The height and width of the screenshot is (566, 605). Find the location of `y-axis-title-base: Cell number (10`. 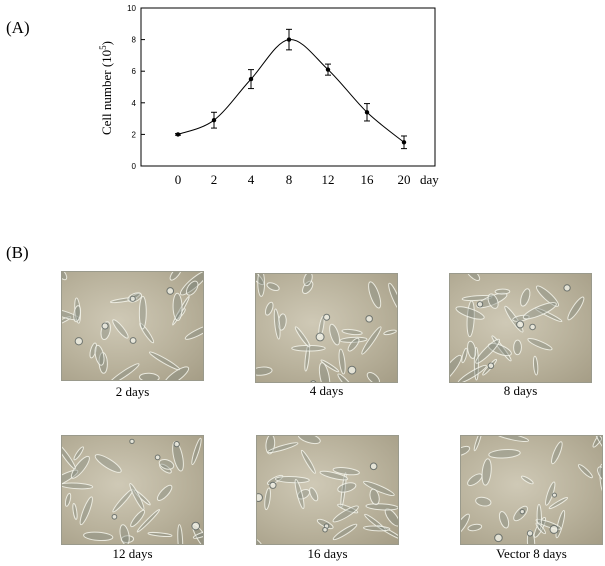

y-axis-title-base: Cell number (10 is located at coordinates (106, 92).